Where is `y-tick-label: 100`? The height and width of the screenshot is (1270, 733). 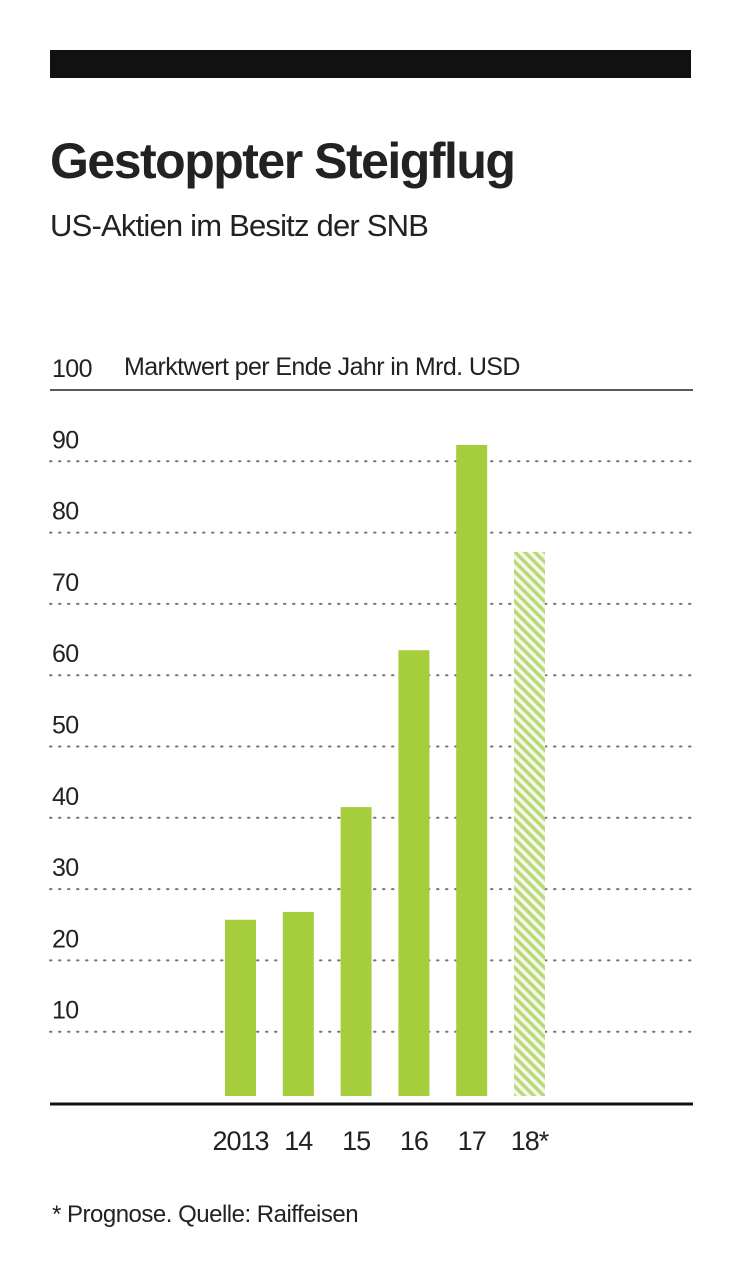
y-tick-label: 100 is located at coordinates (72, 369).